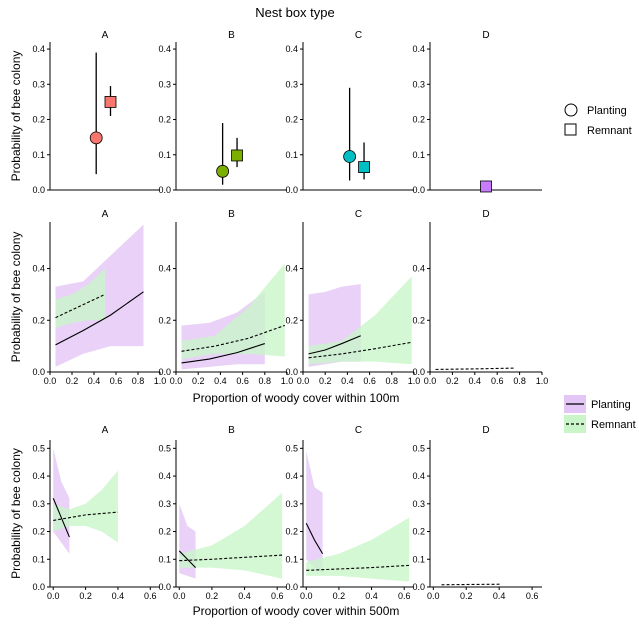  What do you see at coordinates (570, 129) in the screenshot?
I see `legend-remnant-square` at bounding box center [570, 129].